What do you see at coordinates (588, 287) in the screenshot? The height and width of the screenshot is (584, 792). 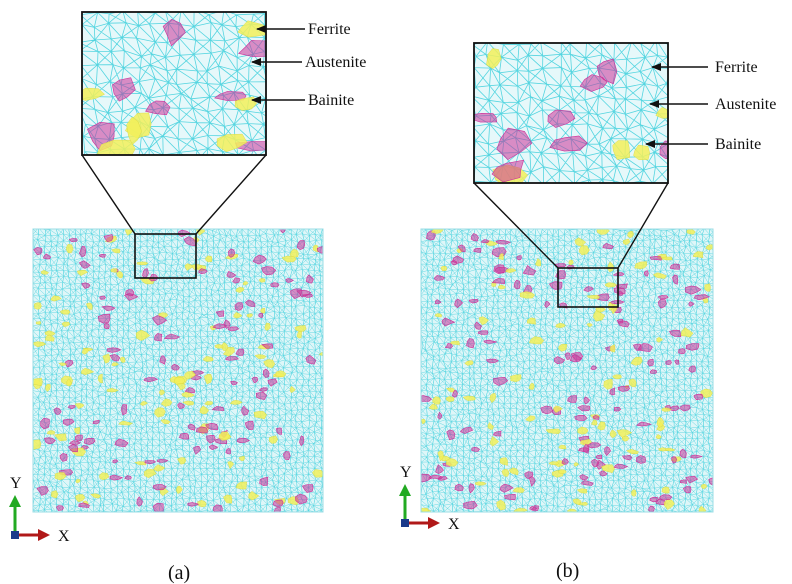 I see `zoom-region-b` at bounding box center [588, 287].